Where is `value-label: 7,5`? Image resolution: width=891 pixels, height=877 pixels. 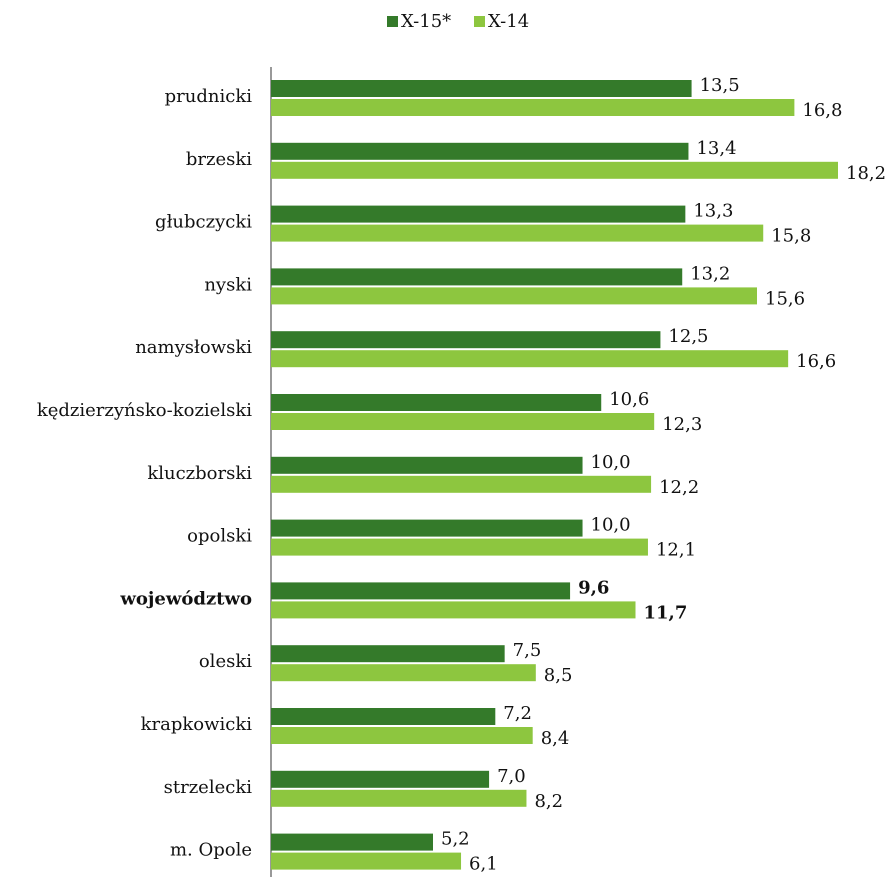
value-label: 7,5 is located at coordinates (527, 650).